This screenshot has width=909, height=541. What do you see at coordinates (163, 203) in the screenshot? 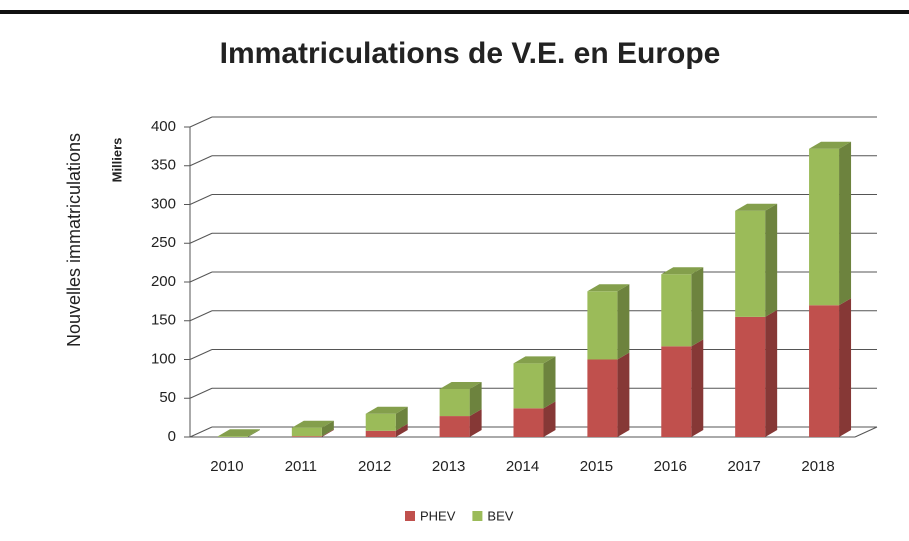
I see `y-tick-label: 300` at bounding box center [163, 203].